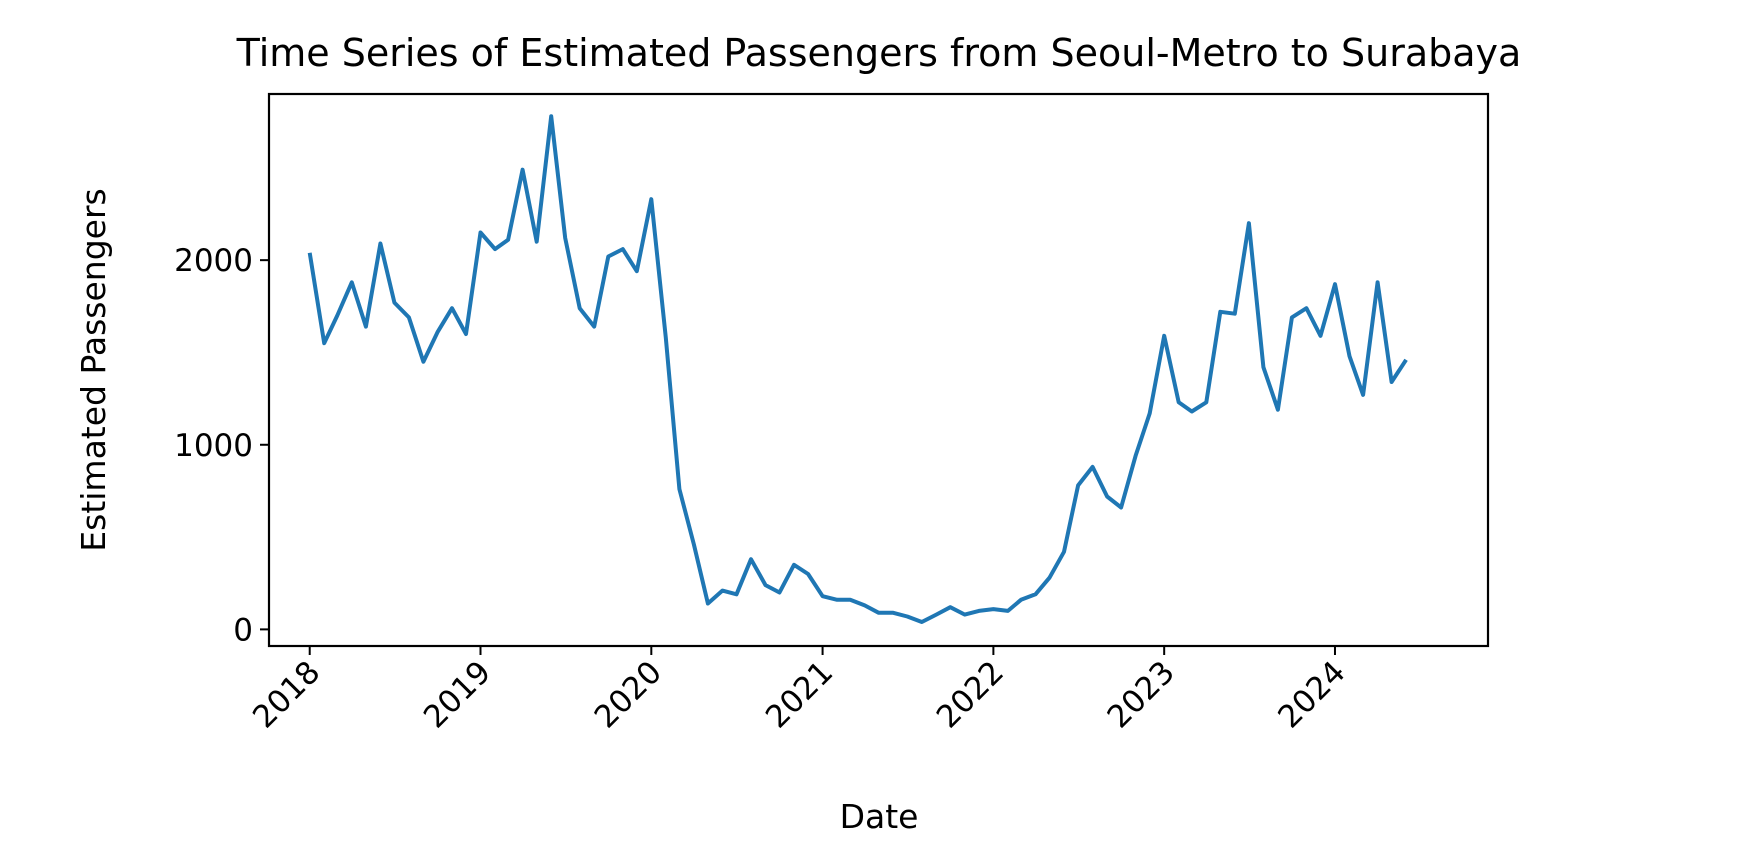 The height and width of the screenshot is (866, 1751). I want to click on x-tick-label: 2020, so click(628, 694).